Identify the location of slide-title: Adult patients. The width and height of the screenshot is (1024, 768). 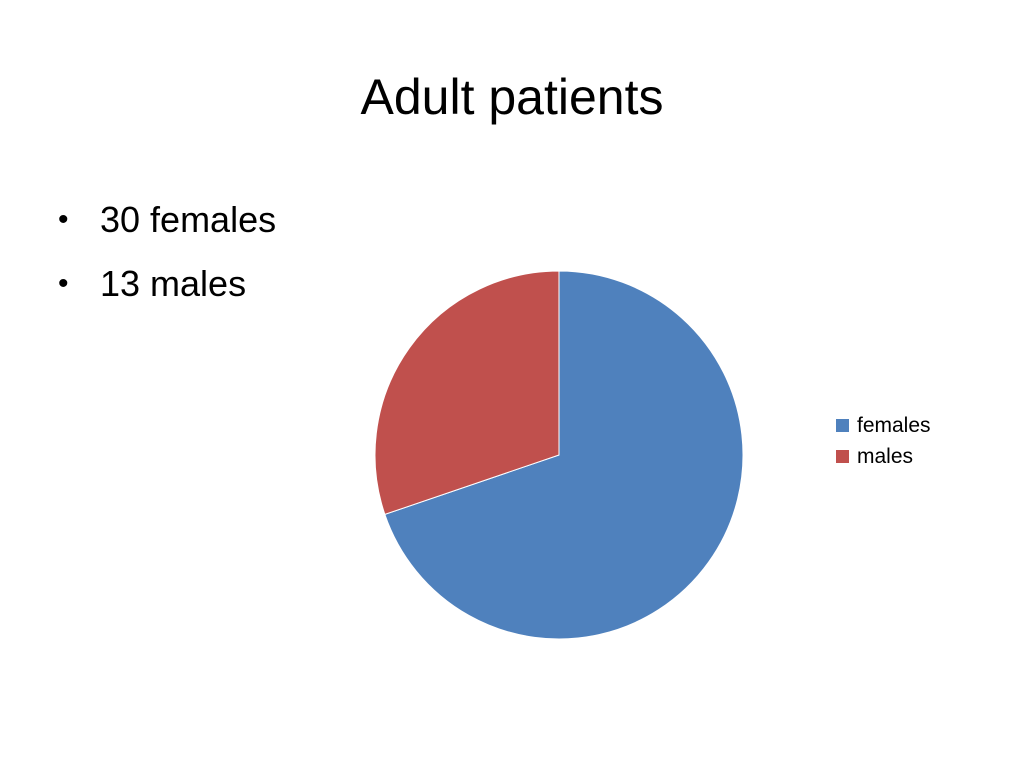
(512, 97).